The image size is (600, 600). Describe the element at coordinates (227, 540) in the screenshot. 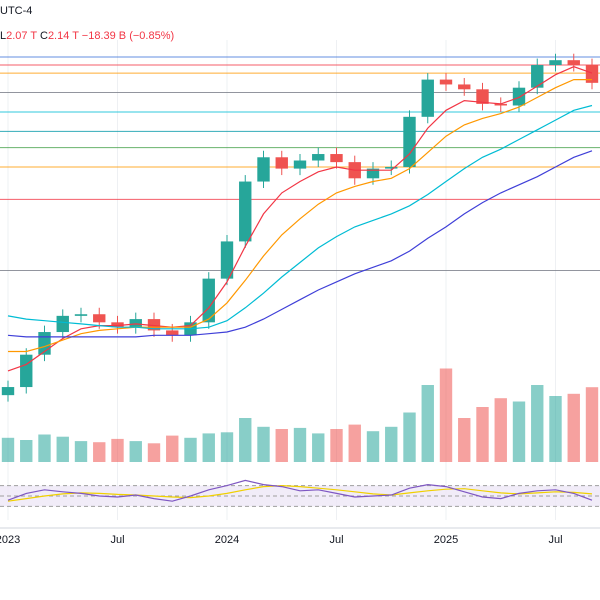

I see `x-tick-label: 2024` at that location.